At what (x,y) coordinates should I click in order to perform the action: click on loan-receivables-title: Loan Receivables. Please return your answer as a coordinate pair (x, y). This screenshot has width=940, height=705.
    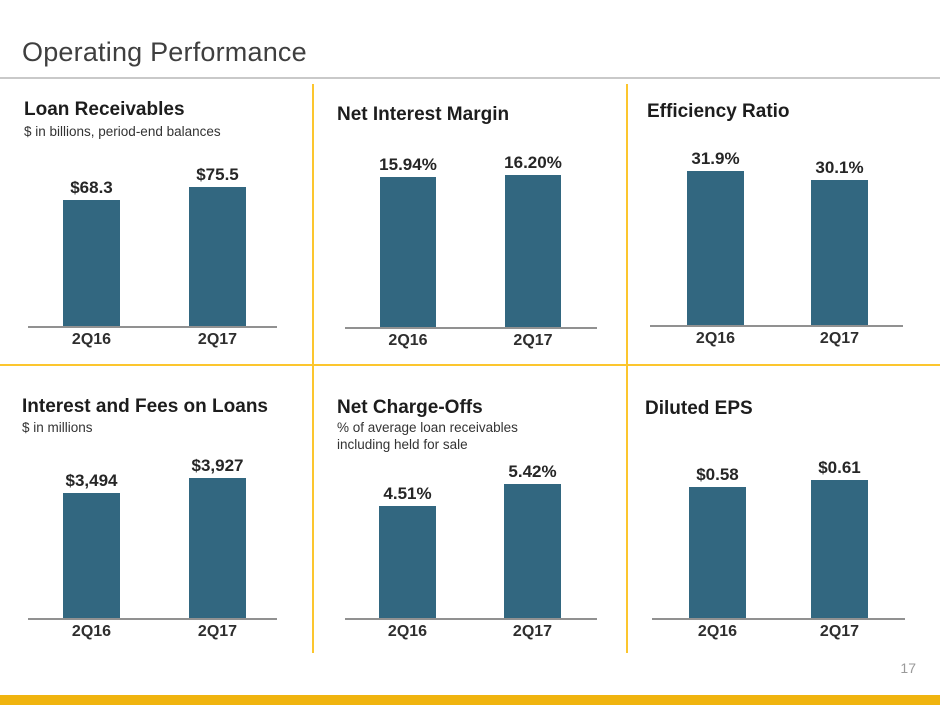
    Looking at the image, I should click on (104, 109).